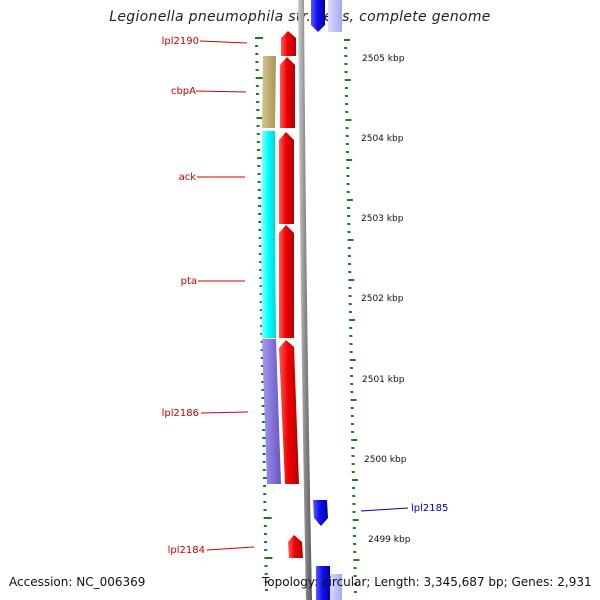  I want to click on gene-arrow-reverse-bottom, so click(323, 583).